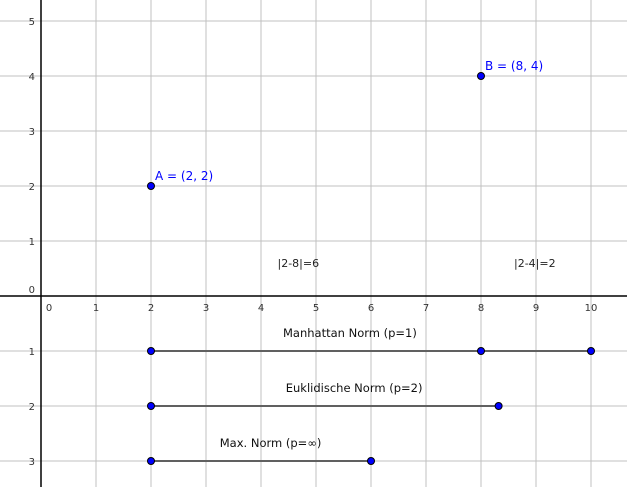 The width and height of the screenshot is (627, 487). What do you see at coordinates (49, 308) in the screenshot?
I see `x-tick-label: 0` at bounding box center [49, 308].